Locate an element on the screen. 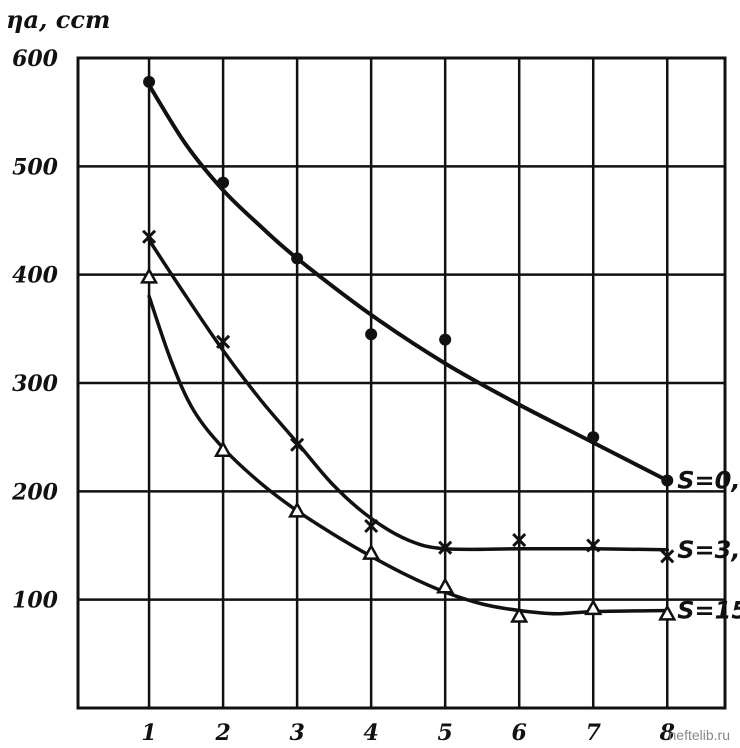  series-label-2: S=3,0 is located at coordinates (708, 550).